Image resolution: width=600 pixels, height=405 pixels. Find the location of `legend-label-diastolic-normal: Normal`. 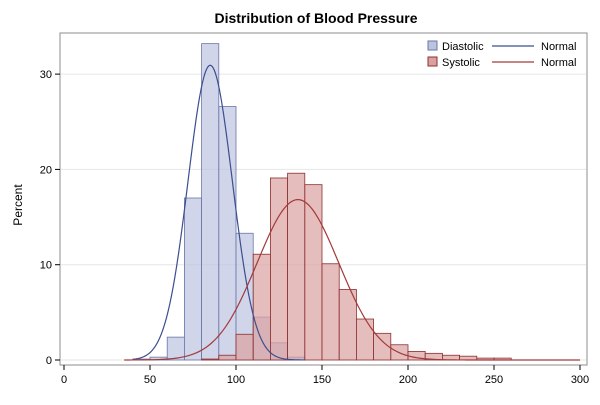

legend-label-diastolic-normal: Normal is located at coordinates (558, 47).